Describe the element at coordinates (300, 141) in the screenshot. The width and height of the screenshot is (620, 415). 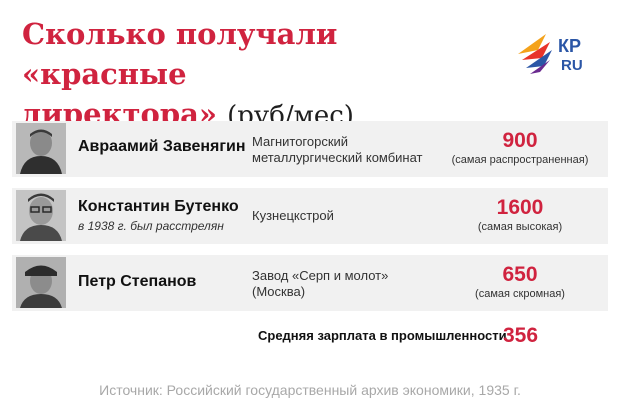
I see `enterprise-line-1: Магнитогорский` at that location.